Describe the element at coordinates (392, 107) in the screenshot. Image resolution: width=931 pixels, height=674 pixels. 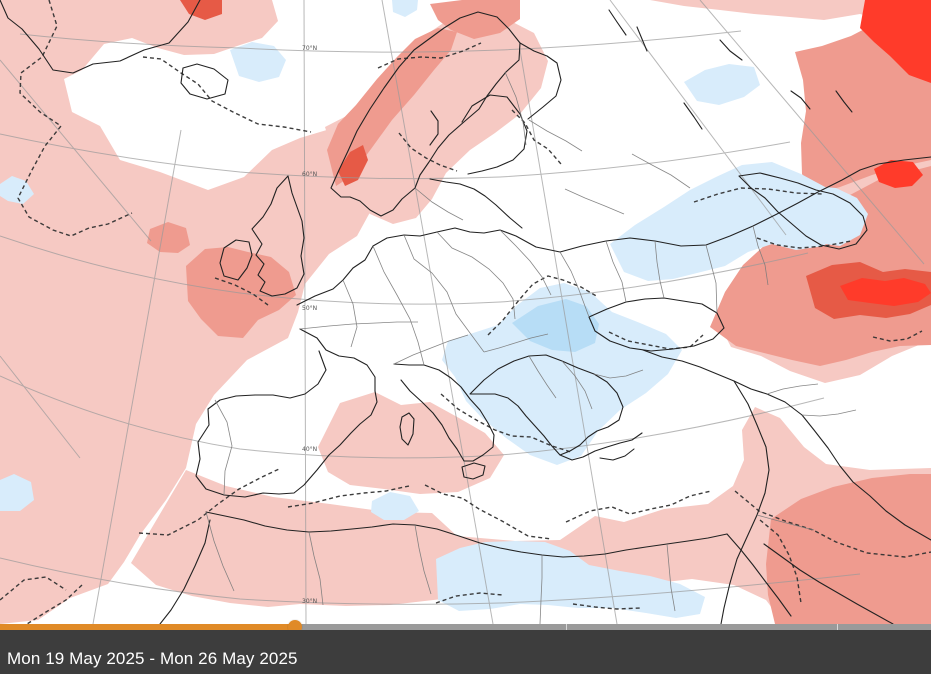
I see `warm-medium-norway` at that location.